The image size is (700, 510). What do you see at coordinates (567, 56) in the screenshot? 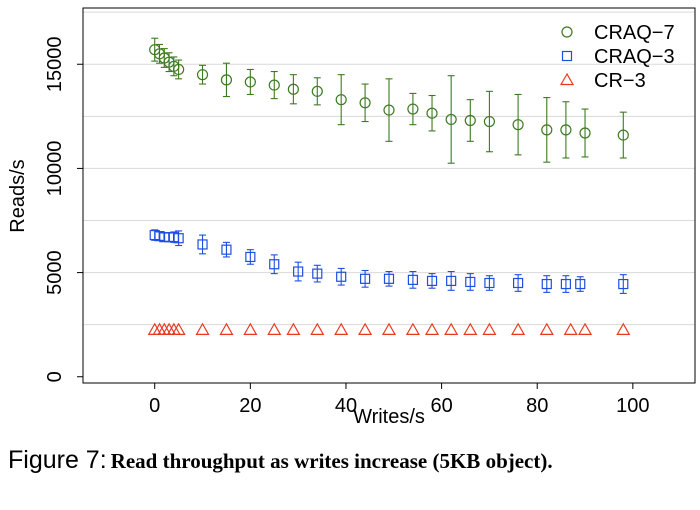
I see `legend-marker-square` at bounding box center [567, 56].